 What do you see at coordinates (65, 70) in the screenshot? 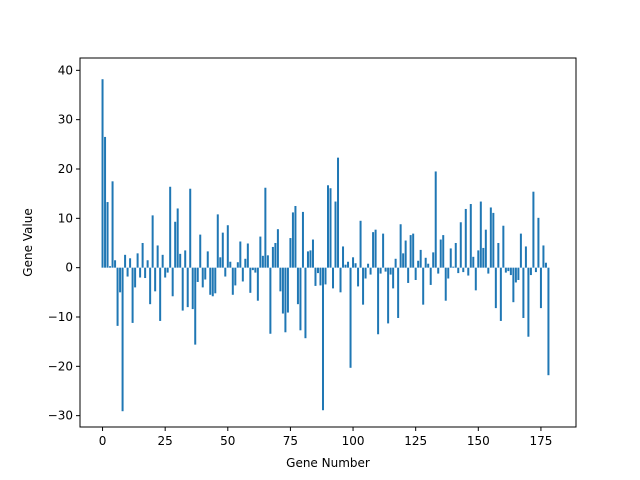
I see `y-tick-label: 40` at bounding box center [65, 70].